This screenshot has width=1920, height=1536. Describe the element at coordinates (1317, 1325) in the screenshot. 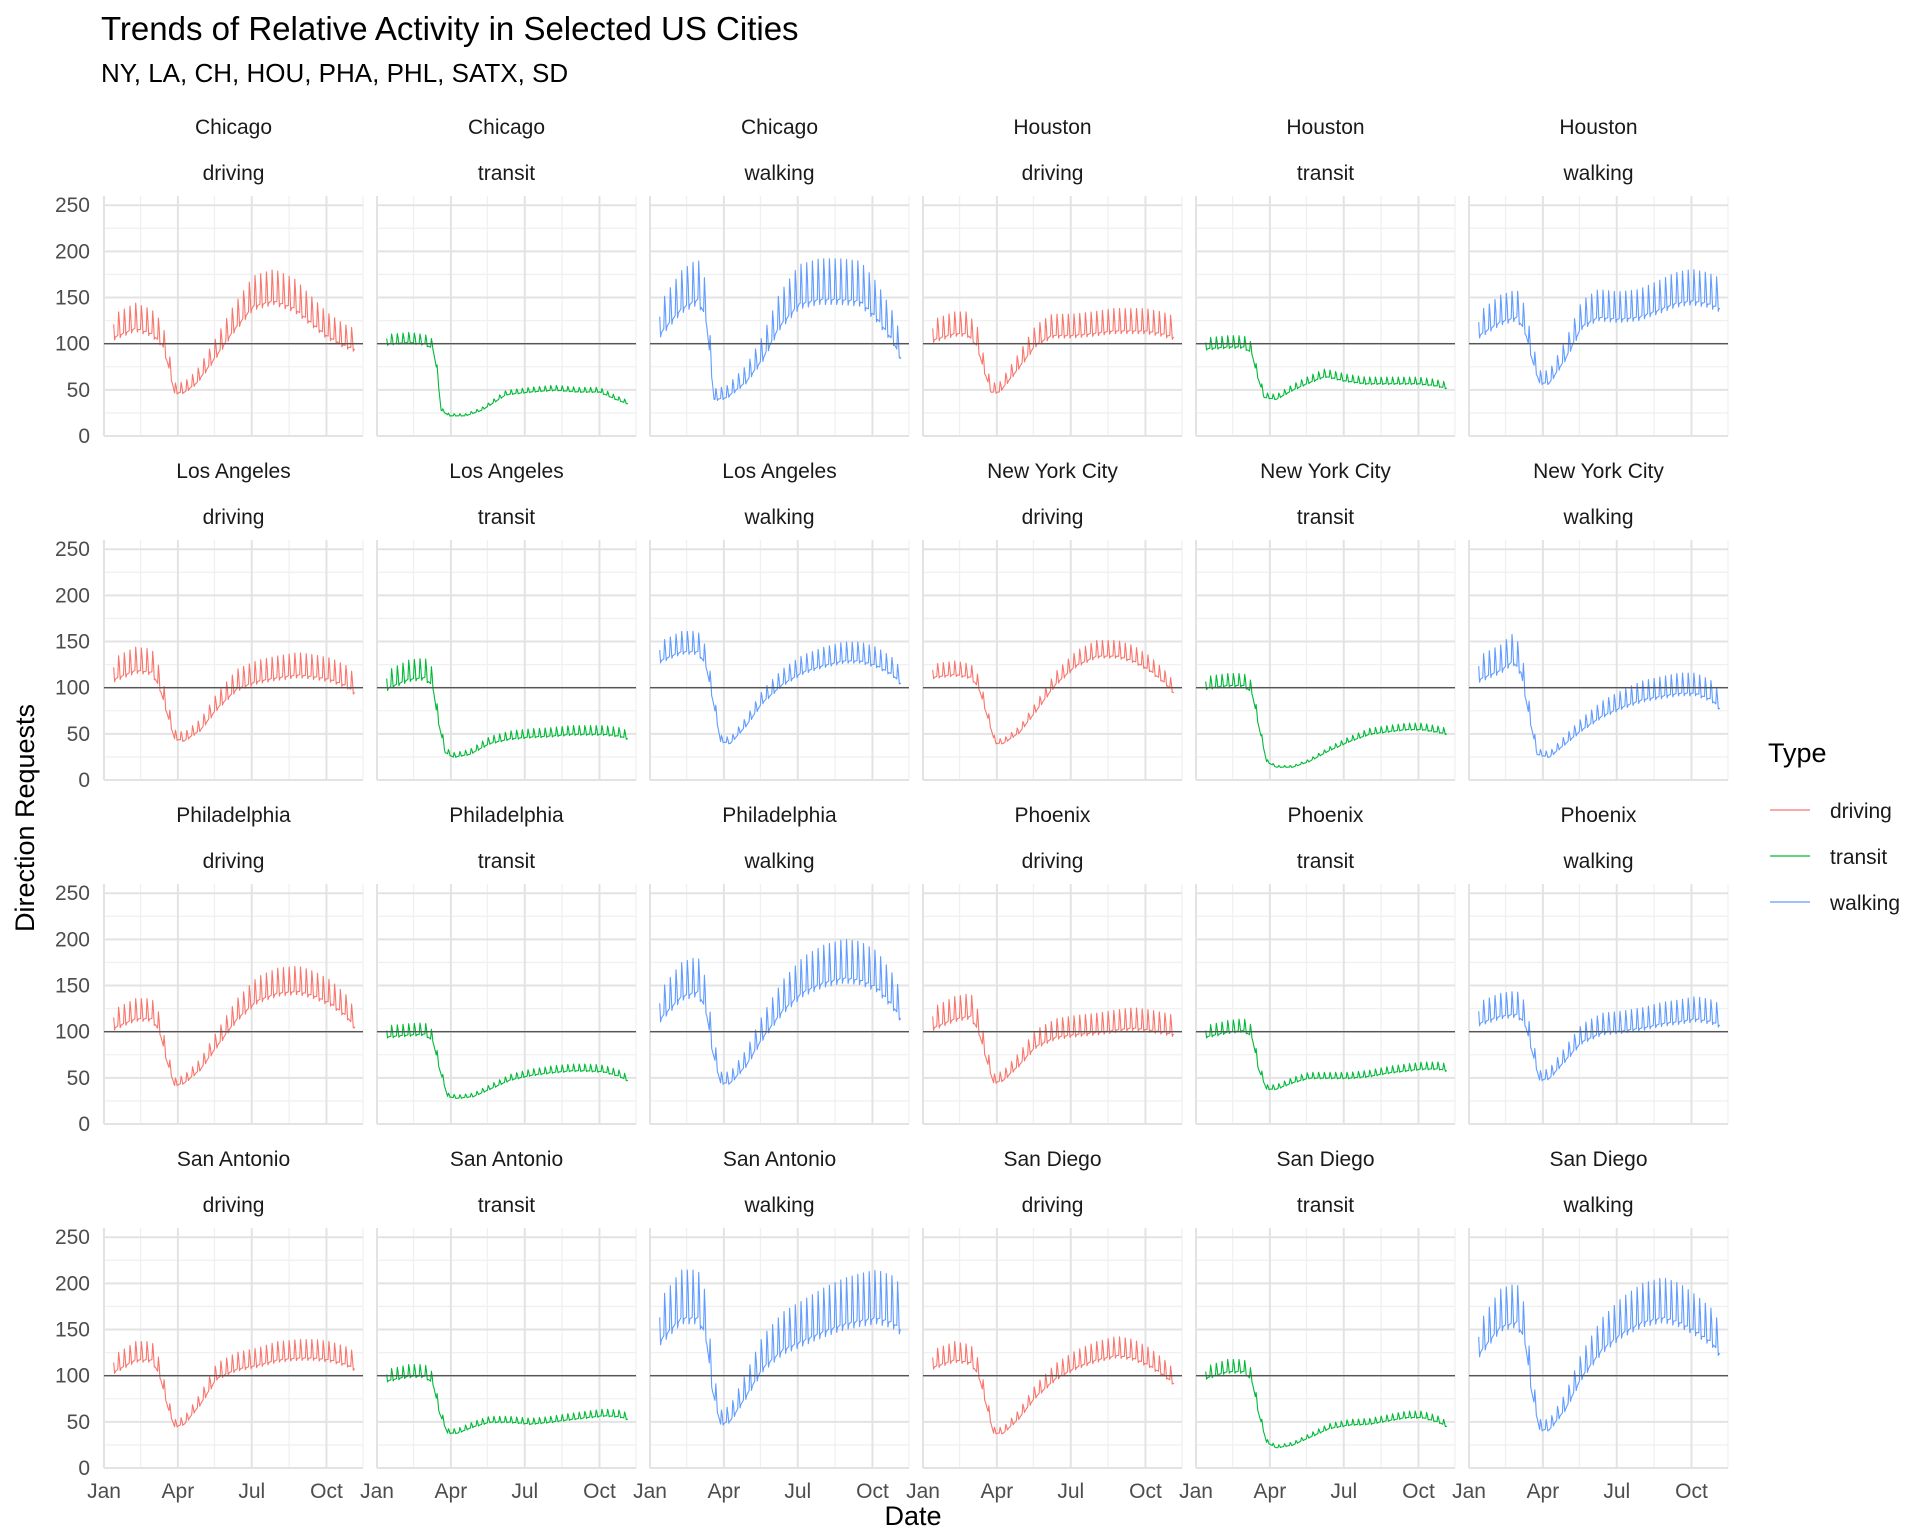

I see `facet-panel: San Diego transit Jan Apr Jul Oct` at that location.